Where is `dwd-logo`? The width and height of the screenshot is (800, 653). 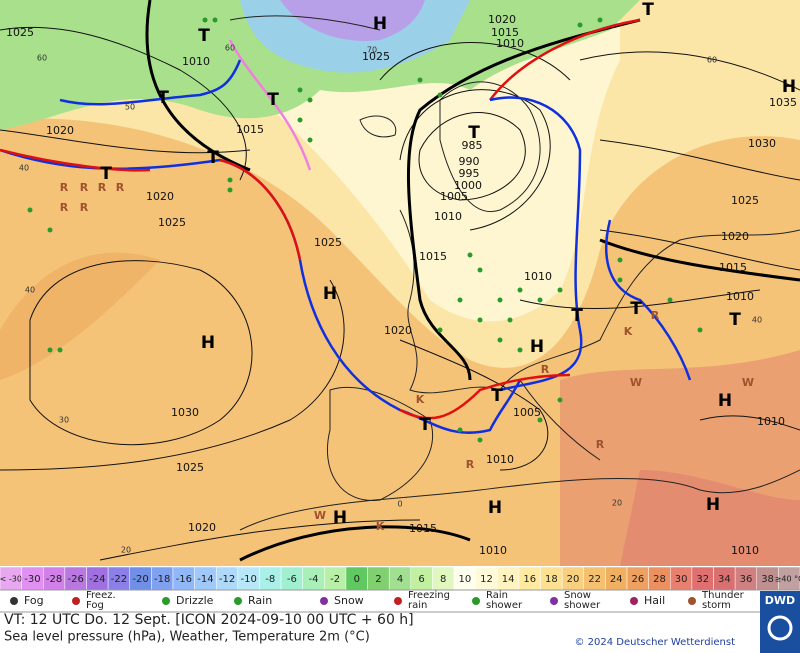
dwd-logo is located at coordinates (780, 622).